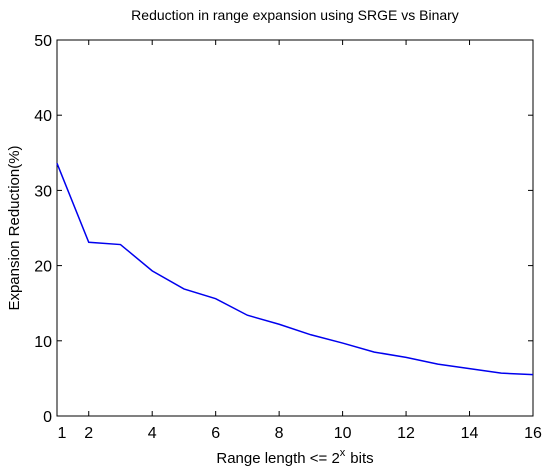 The width and height of the screenshot is (545, 468). What do you see at coordinates (470, 433) in the screenshot?
I see `x-tick-label: 14` at bounding box center [470, 433].